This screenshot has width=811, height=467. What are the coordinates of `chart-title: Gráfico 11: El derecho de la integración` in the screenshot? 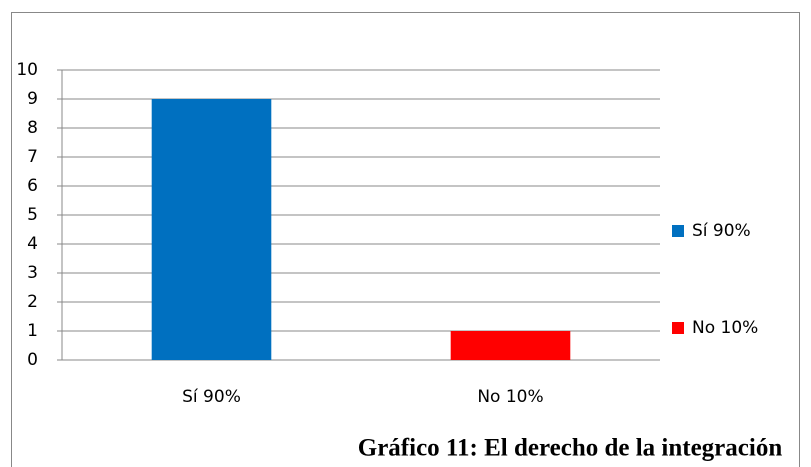 It's located at (570, 448).